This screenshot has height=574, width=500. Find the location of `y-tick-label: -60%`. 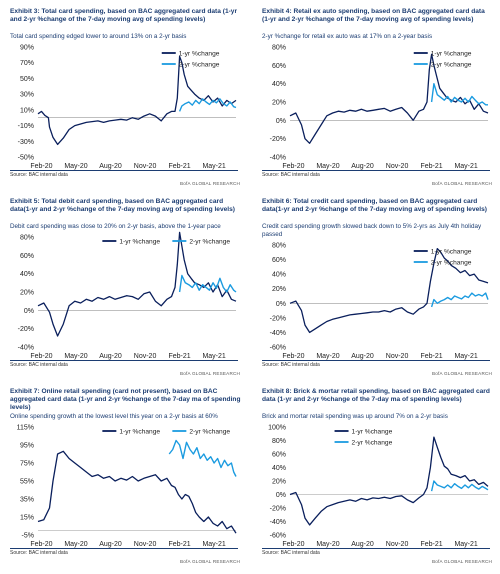

y-tick-label: -60% is located at coordinates (278, 536).